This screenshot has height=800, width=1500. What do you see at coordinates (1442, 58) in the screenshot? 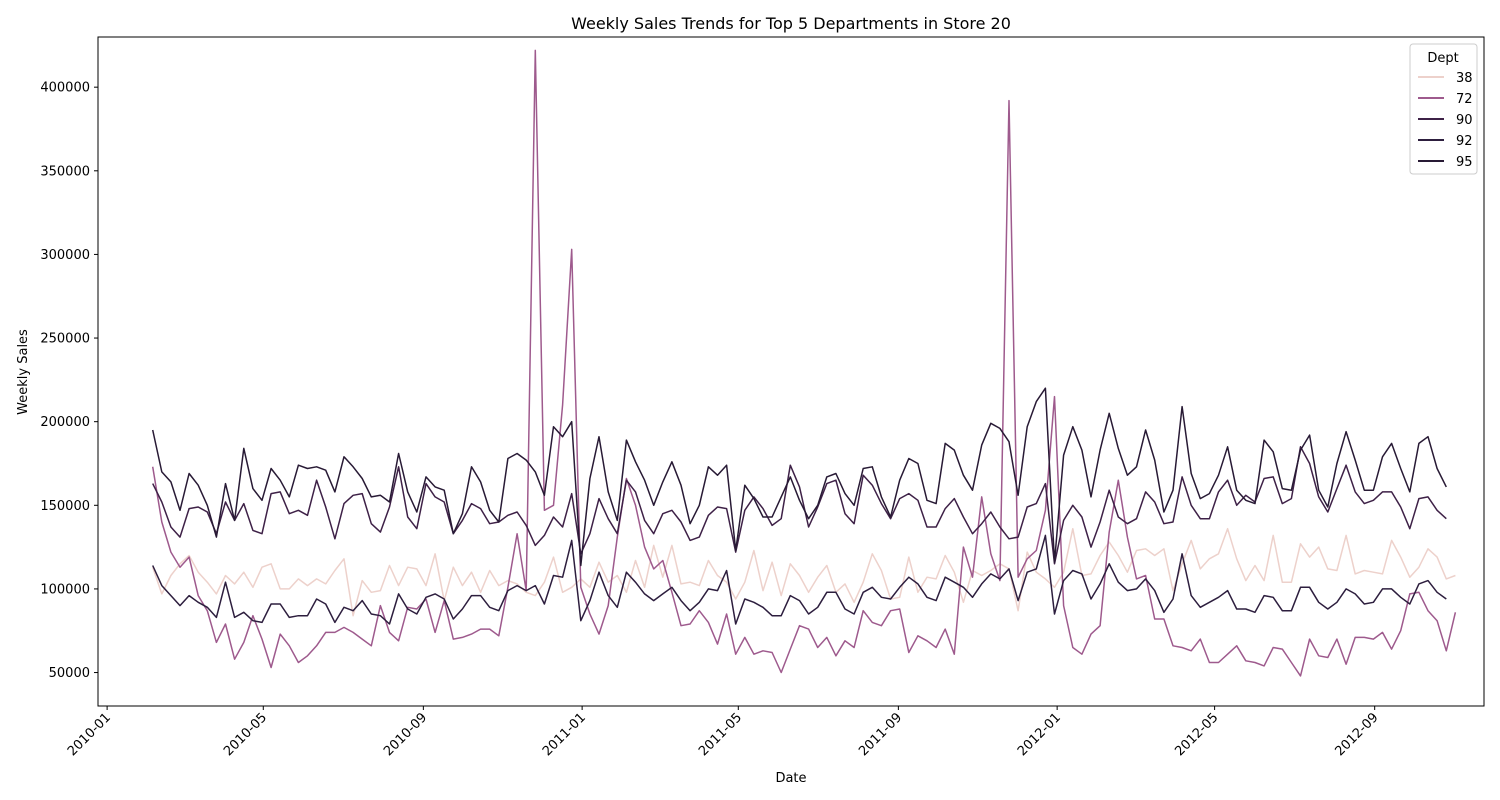
I see `legend-title: Dept` at bounding box center [1442, 58].